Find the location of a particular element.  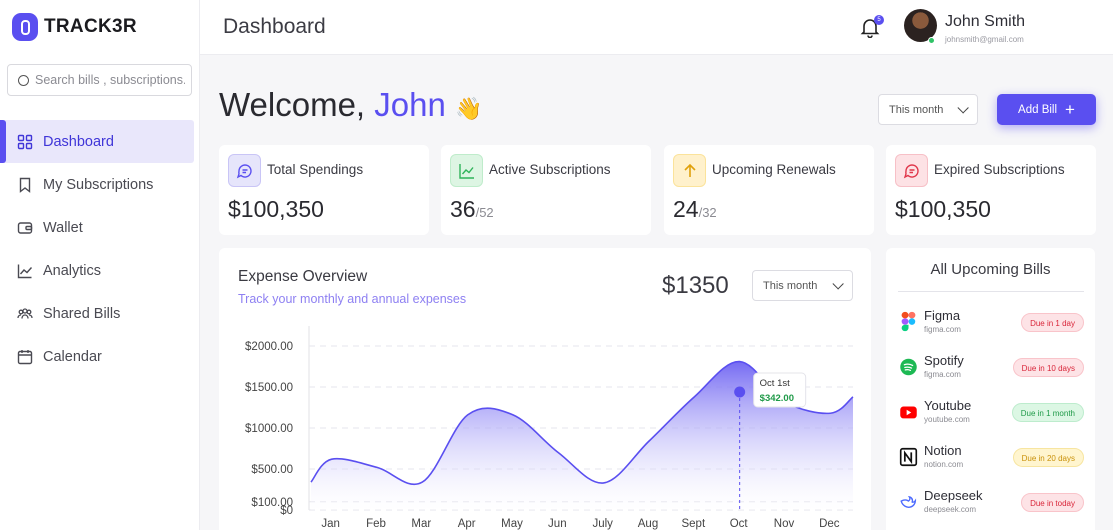

search-box is located at coordinates (99, 80).